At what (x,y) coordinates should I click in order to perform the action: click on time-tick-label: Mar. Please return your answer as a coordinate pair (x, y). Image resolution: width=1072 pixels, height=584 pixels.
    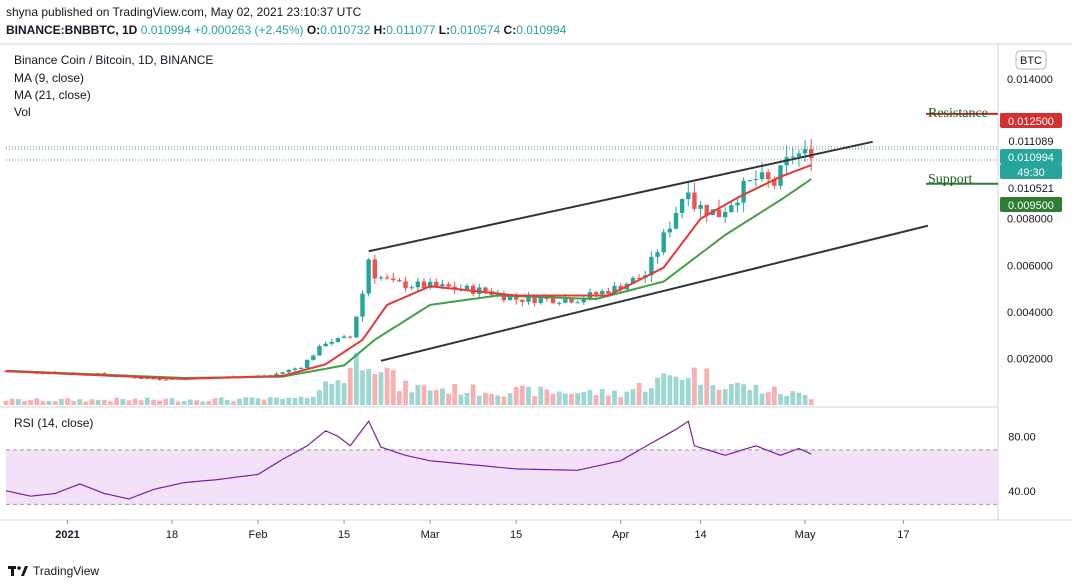
    Looking at the image, I should click on (430, 535).